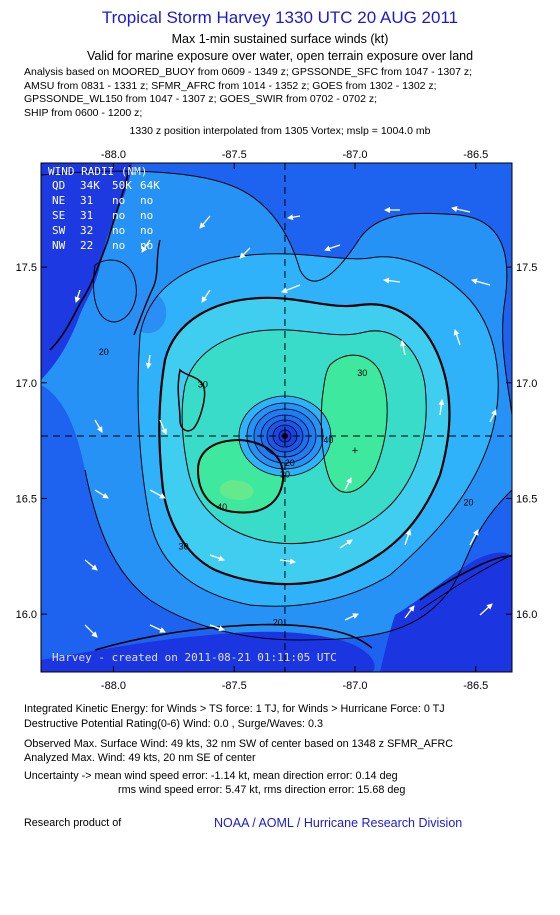  I want to click on research-product-label: Research product of, so click(73, 823).